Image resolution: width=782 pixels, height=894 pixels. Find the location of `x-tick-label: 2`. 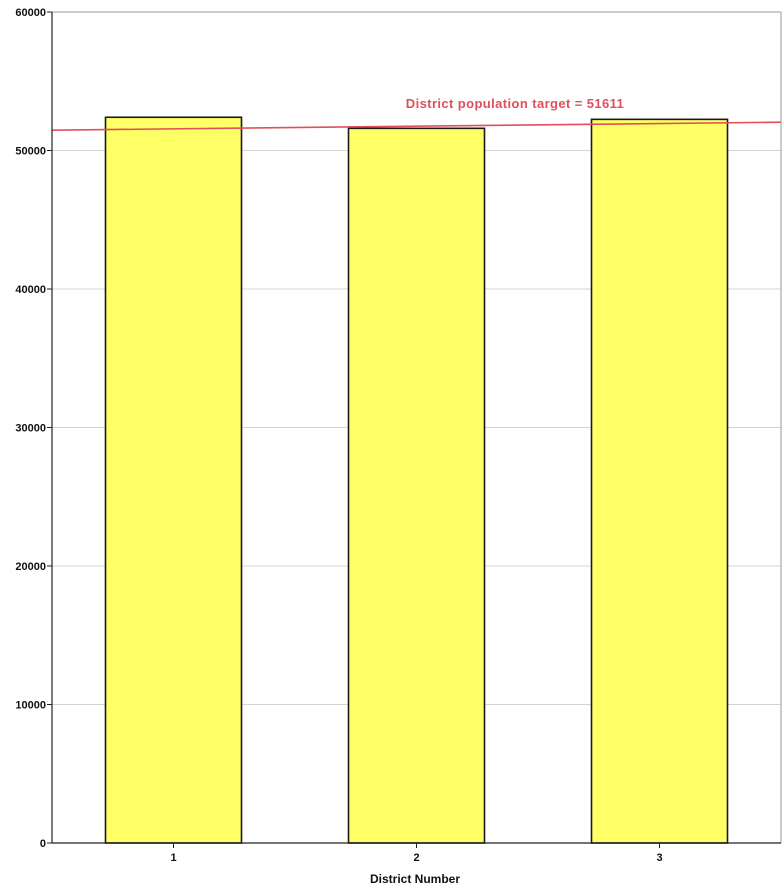

x-tick-label: 2 is located at coordinates (416, 858).